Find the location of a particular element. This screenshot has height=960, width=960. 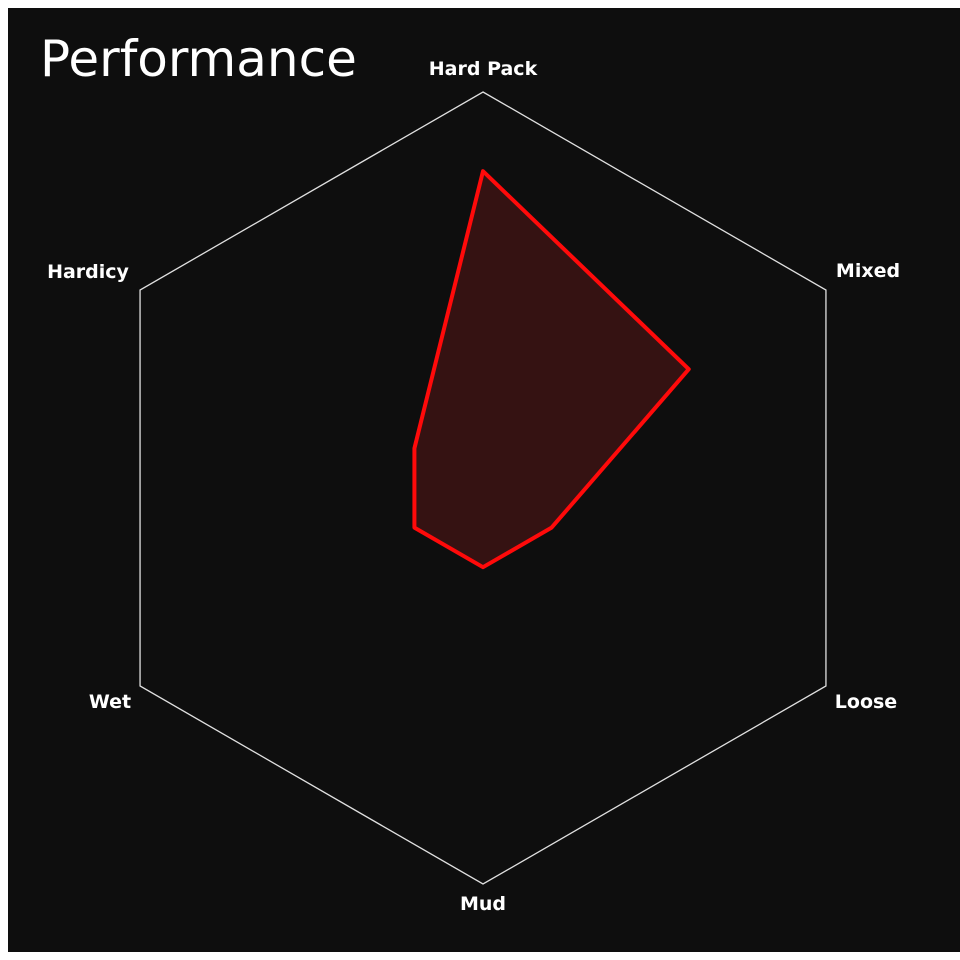

series-polygon is located at coordinates (551, 369).